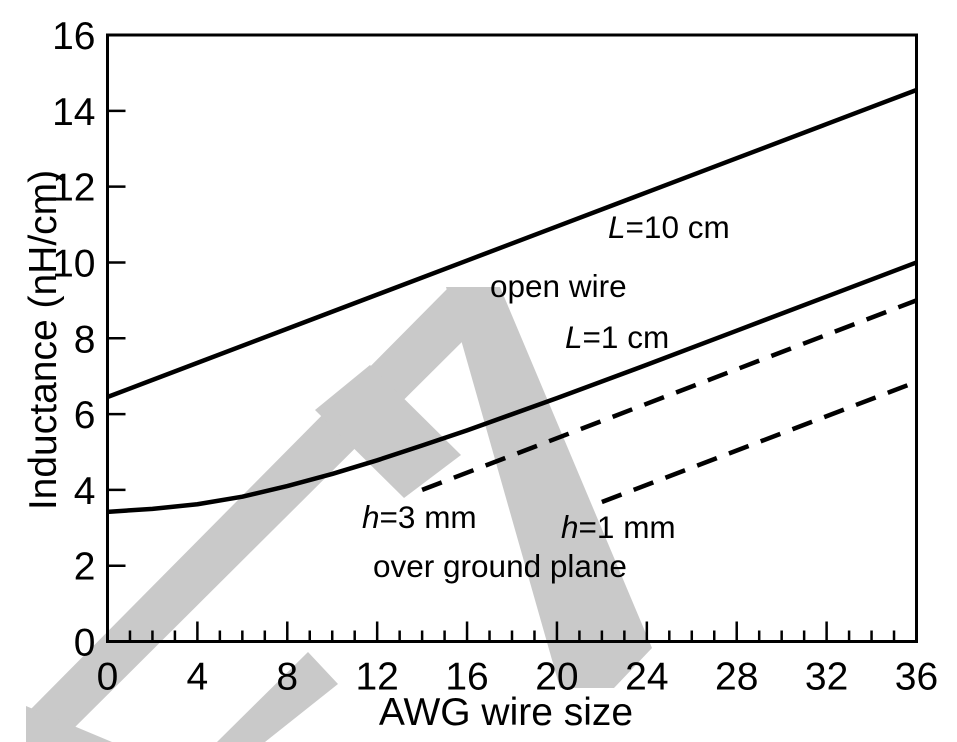  I want to click on x-axis-title: AWG wire size, so click(506, 712).